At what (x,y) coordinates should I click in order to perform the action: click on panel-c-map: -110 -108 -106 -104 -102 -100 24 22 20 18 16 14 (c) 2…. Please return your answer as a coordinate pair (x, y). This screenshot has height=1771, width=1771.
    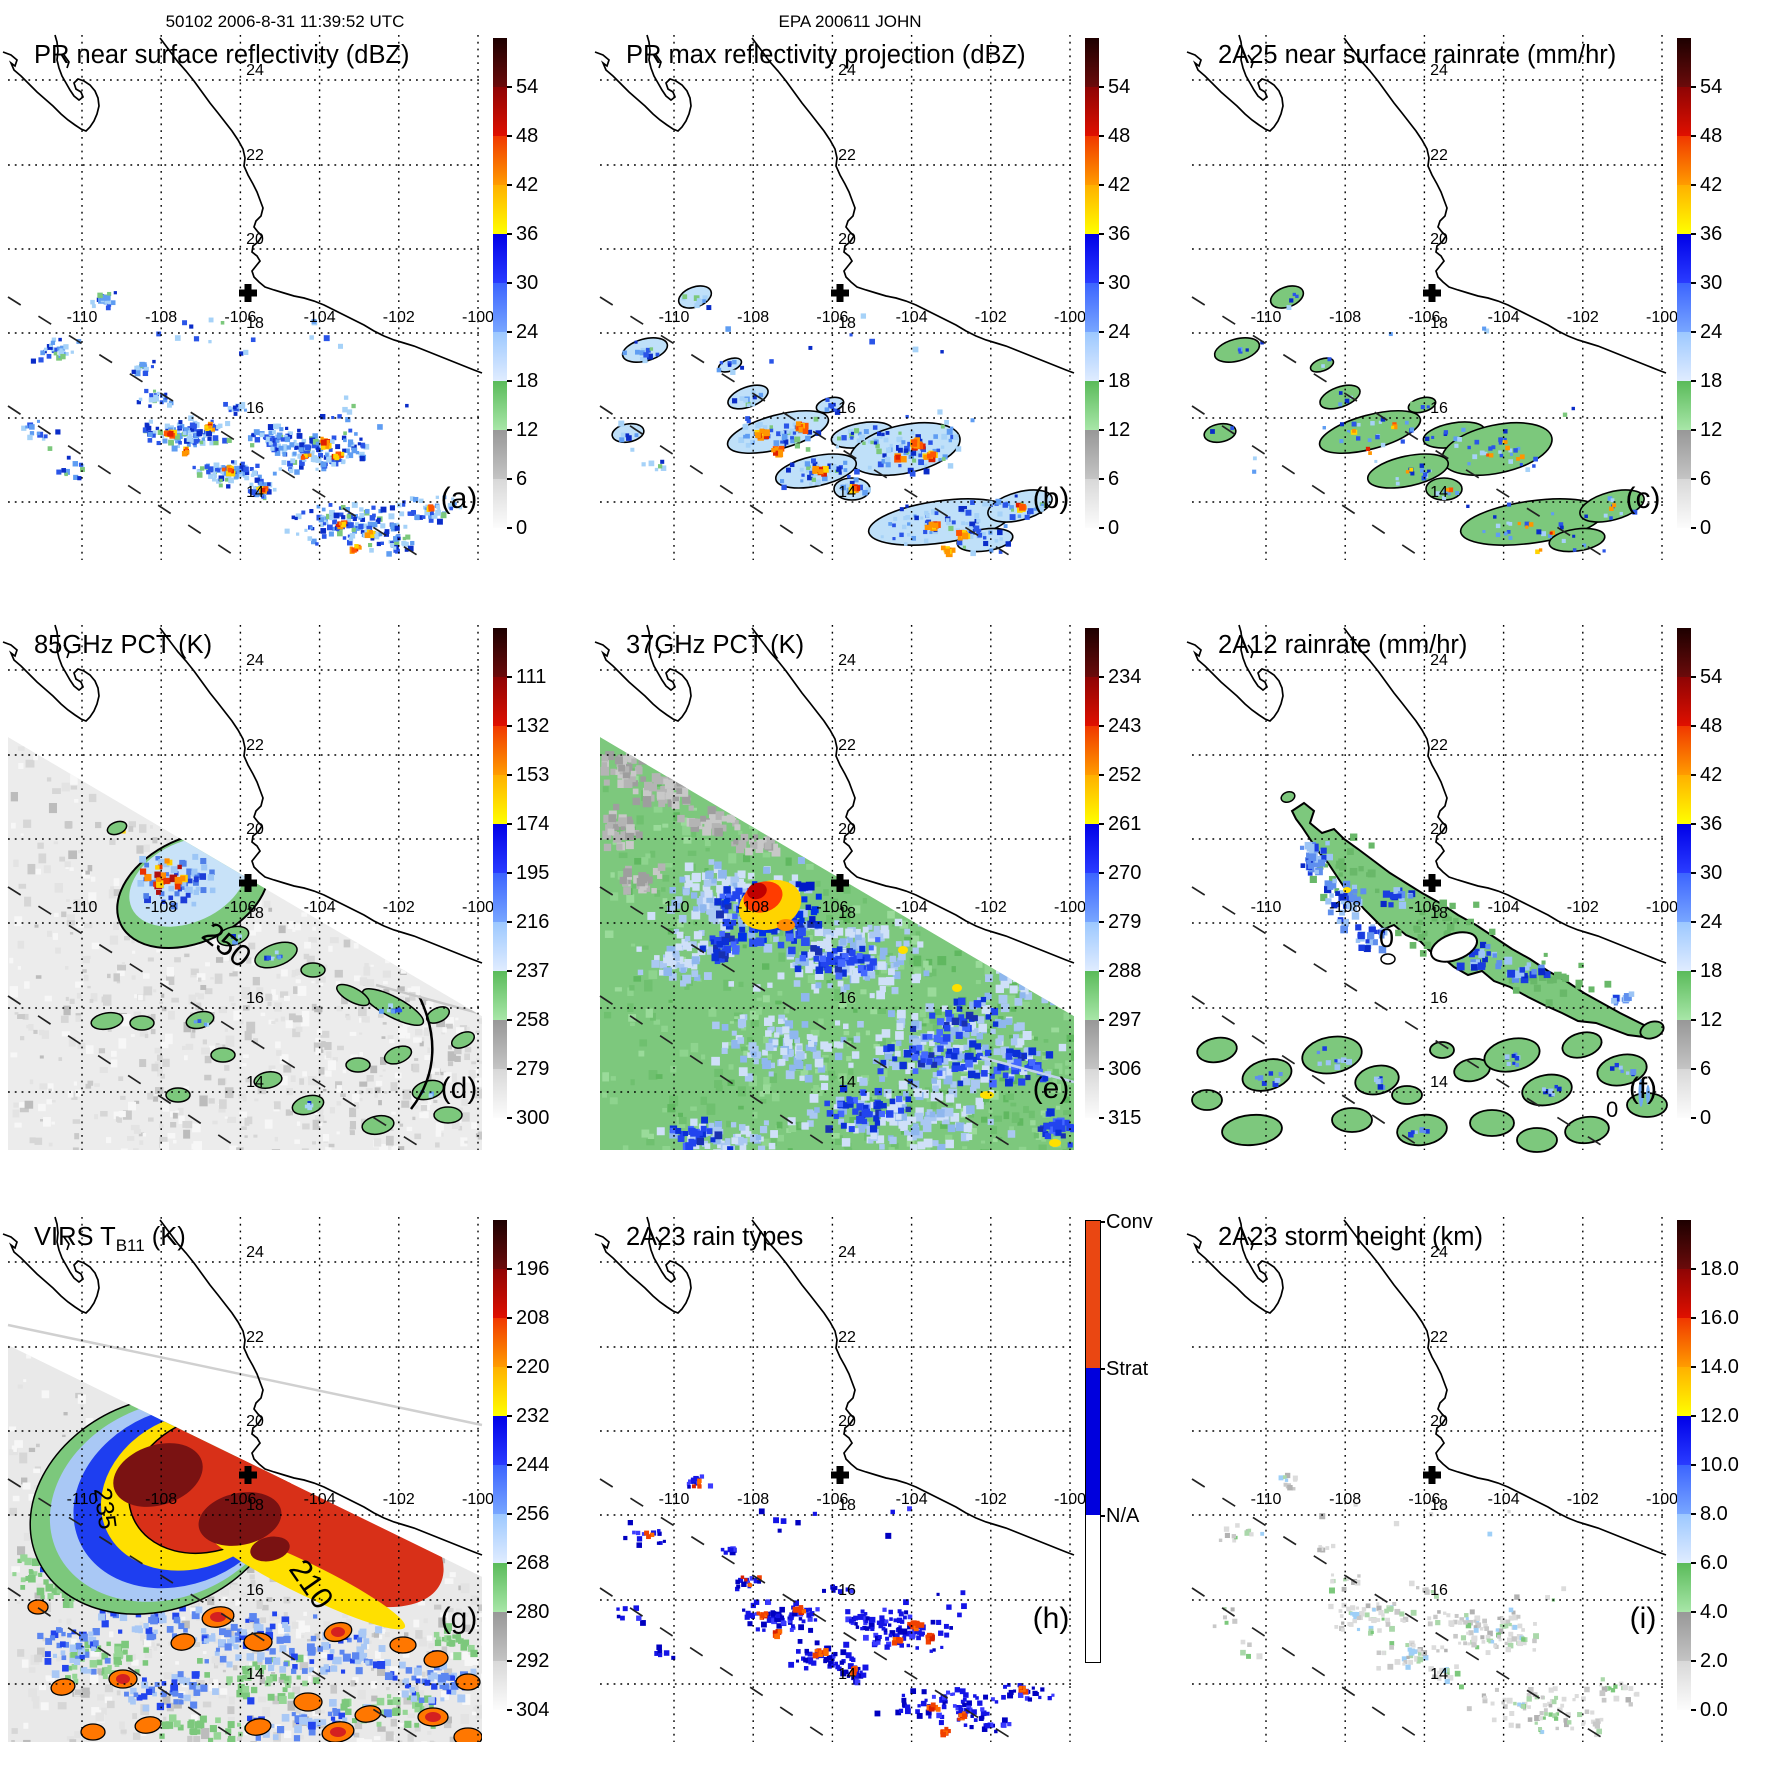
    Looking at the image, I should click on (1432, 297).